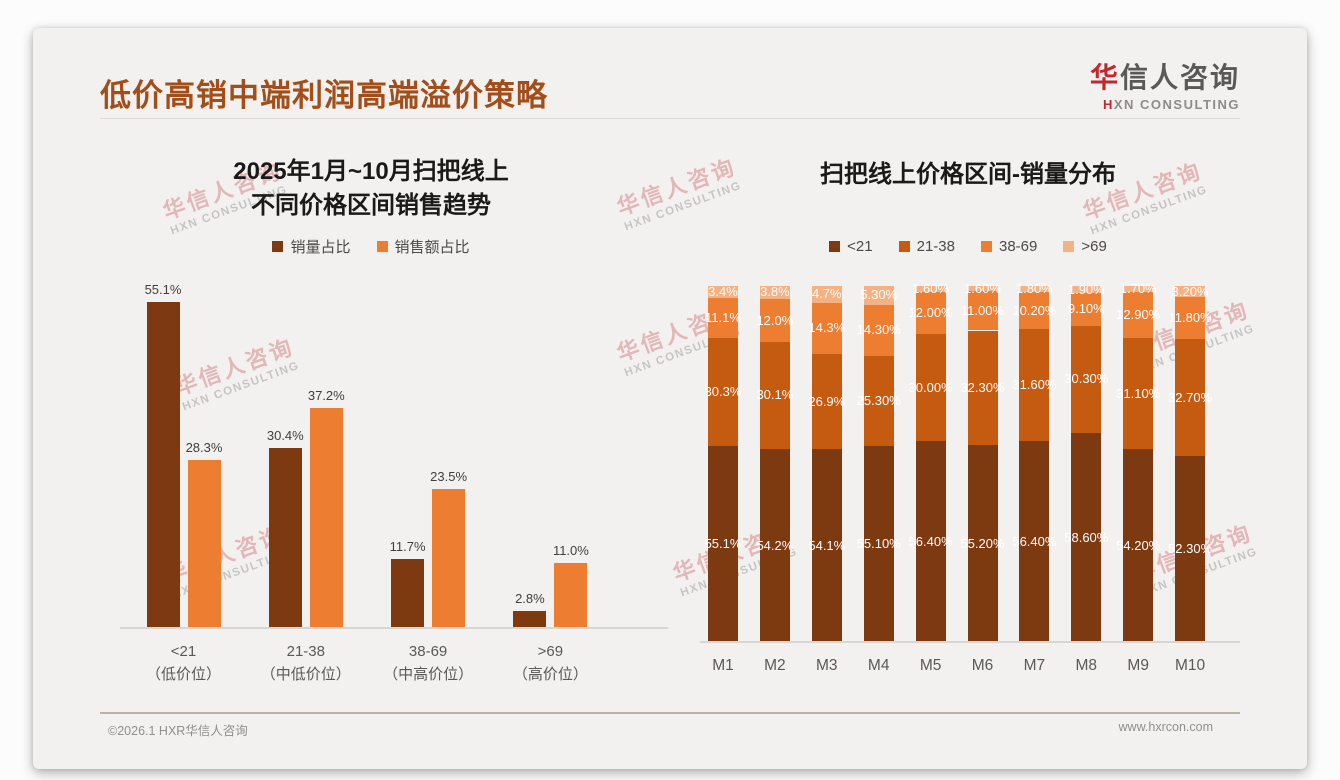 This screenshot has height=780, width=1340. What do you see at coordinates (550, 663) in the screenshot?
I see `x-axis-label: >69 （高价位）` at bounding box center [550, 663].